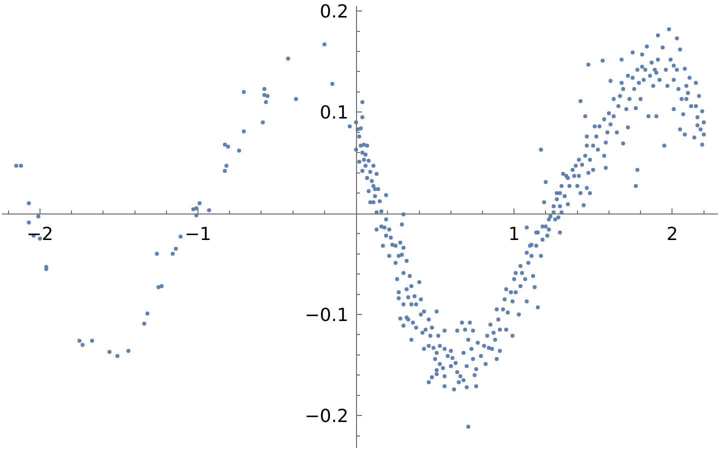  What do you see at coordinates (334, 113) in the screenshot?
I see `y-tick-label: 0.1` at bounding box center [334, 113].